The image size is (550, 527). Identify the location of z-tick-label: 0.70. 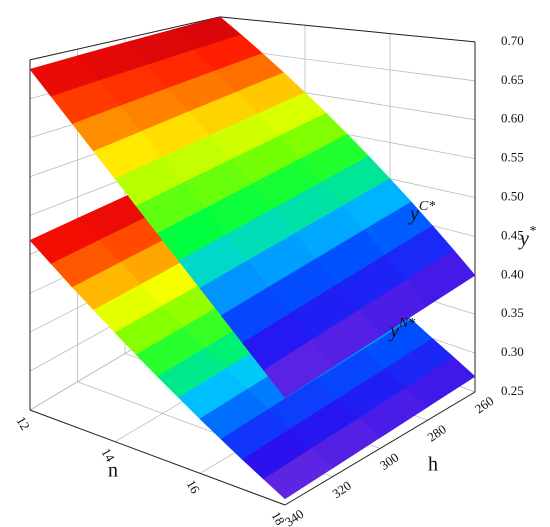
(512, 40).